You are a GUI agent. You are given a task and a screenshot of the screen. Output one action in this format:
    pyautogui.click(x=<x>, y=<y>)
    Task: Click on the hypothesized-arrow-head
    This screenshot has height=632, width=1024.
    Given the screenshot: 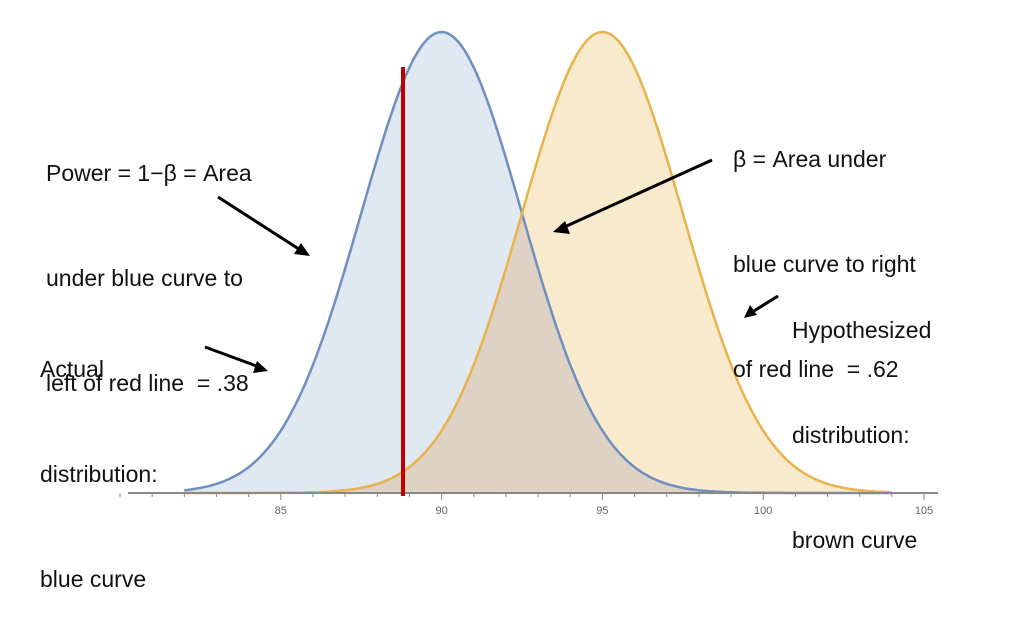 What is the action you would take?
    pyautogui.click(x=750, y=311)
    